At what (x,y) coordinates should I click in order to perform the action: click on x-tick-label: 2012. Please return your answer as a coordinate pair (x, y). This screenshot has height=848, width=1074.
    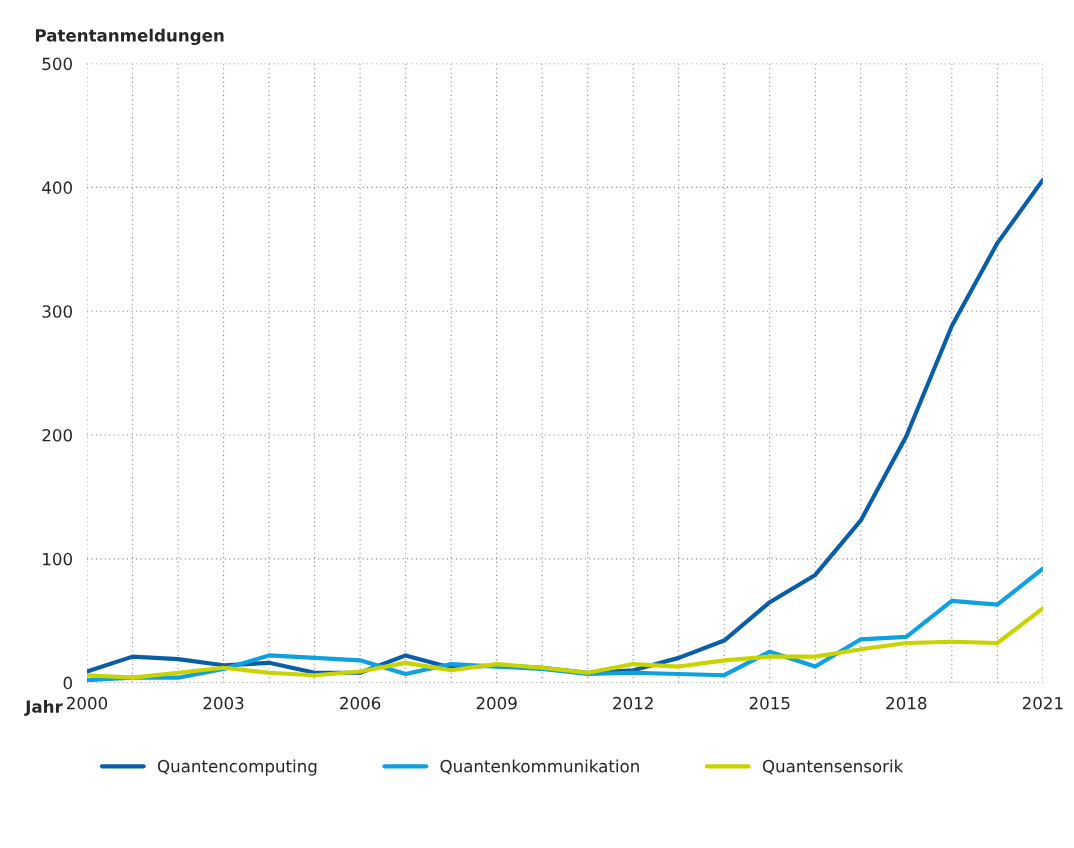
    Looking at the image, I should click on (633, 703).